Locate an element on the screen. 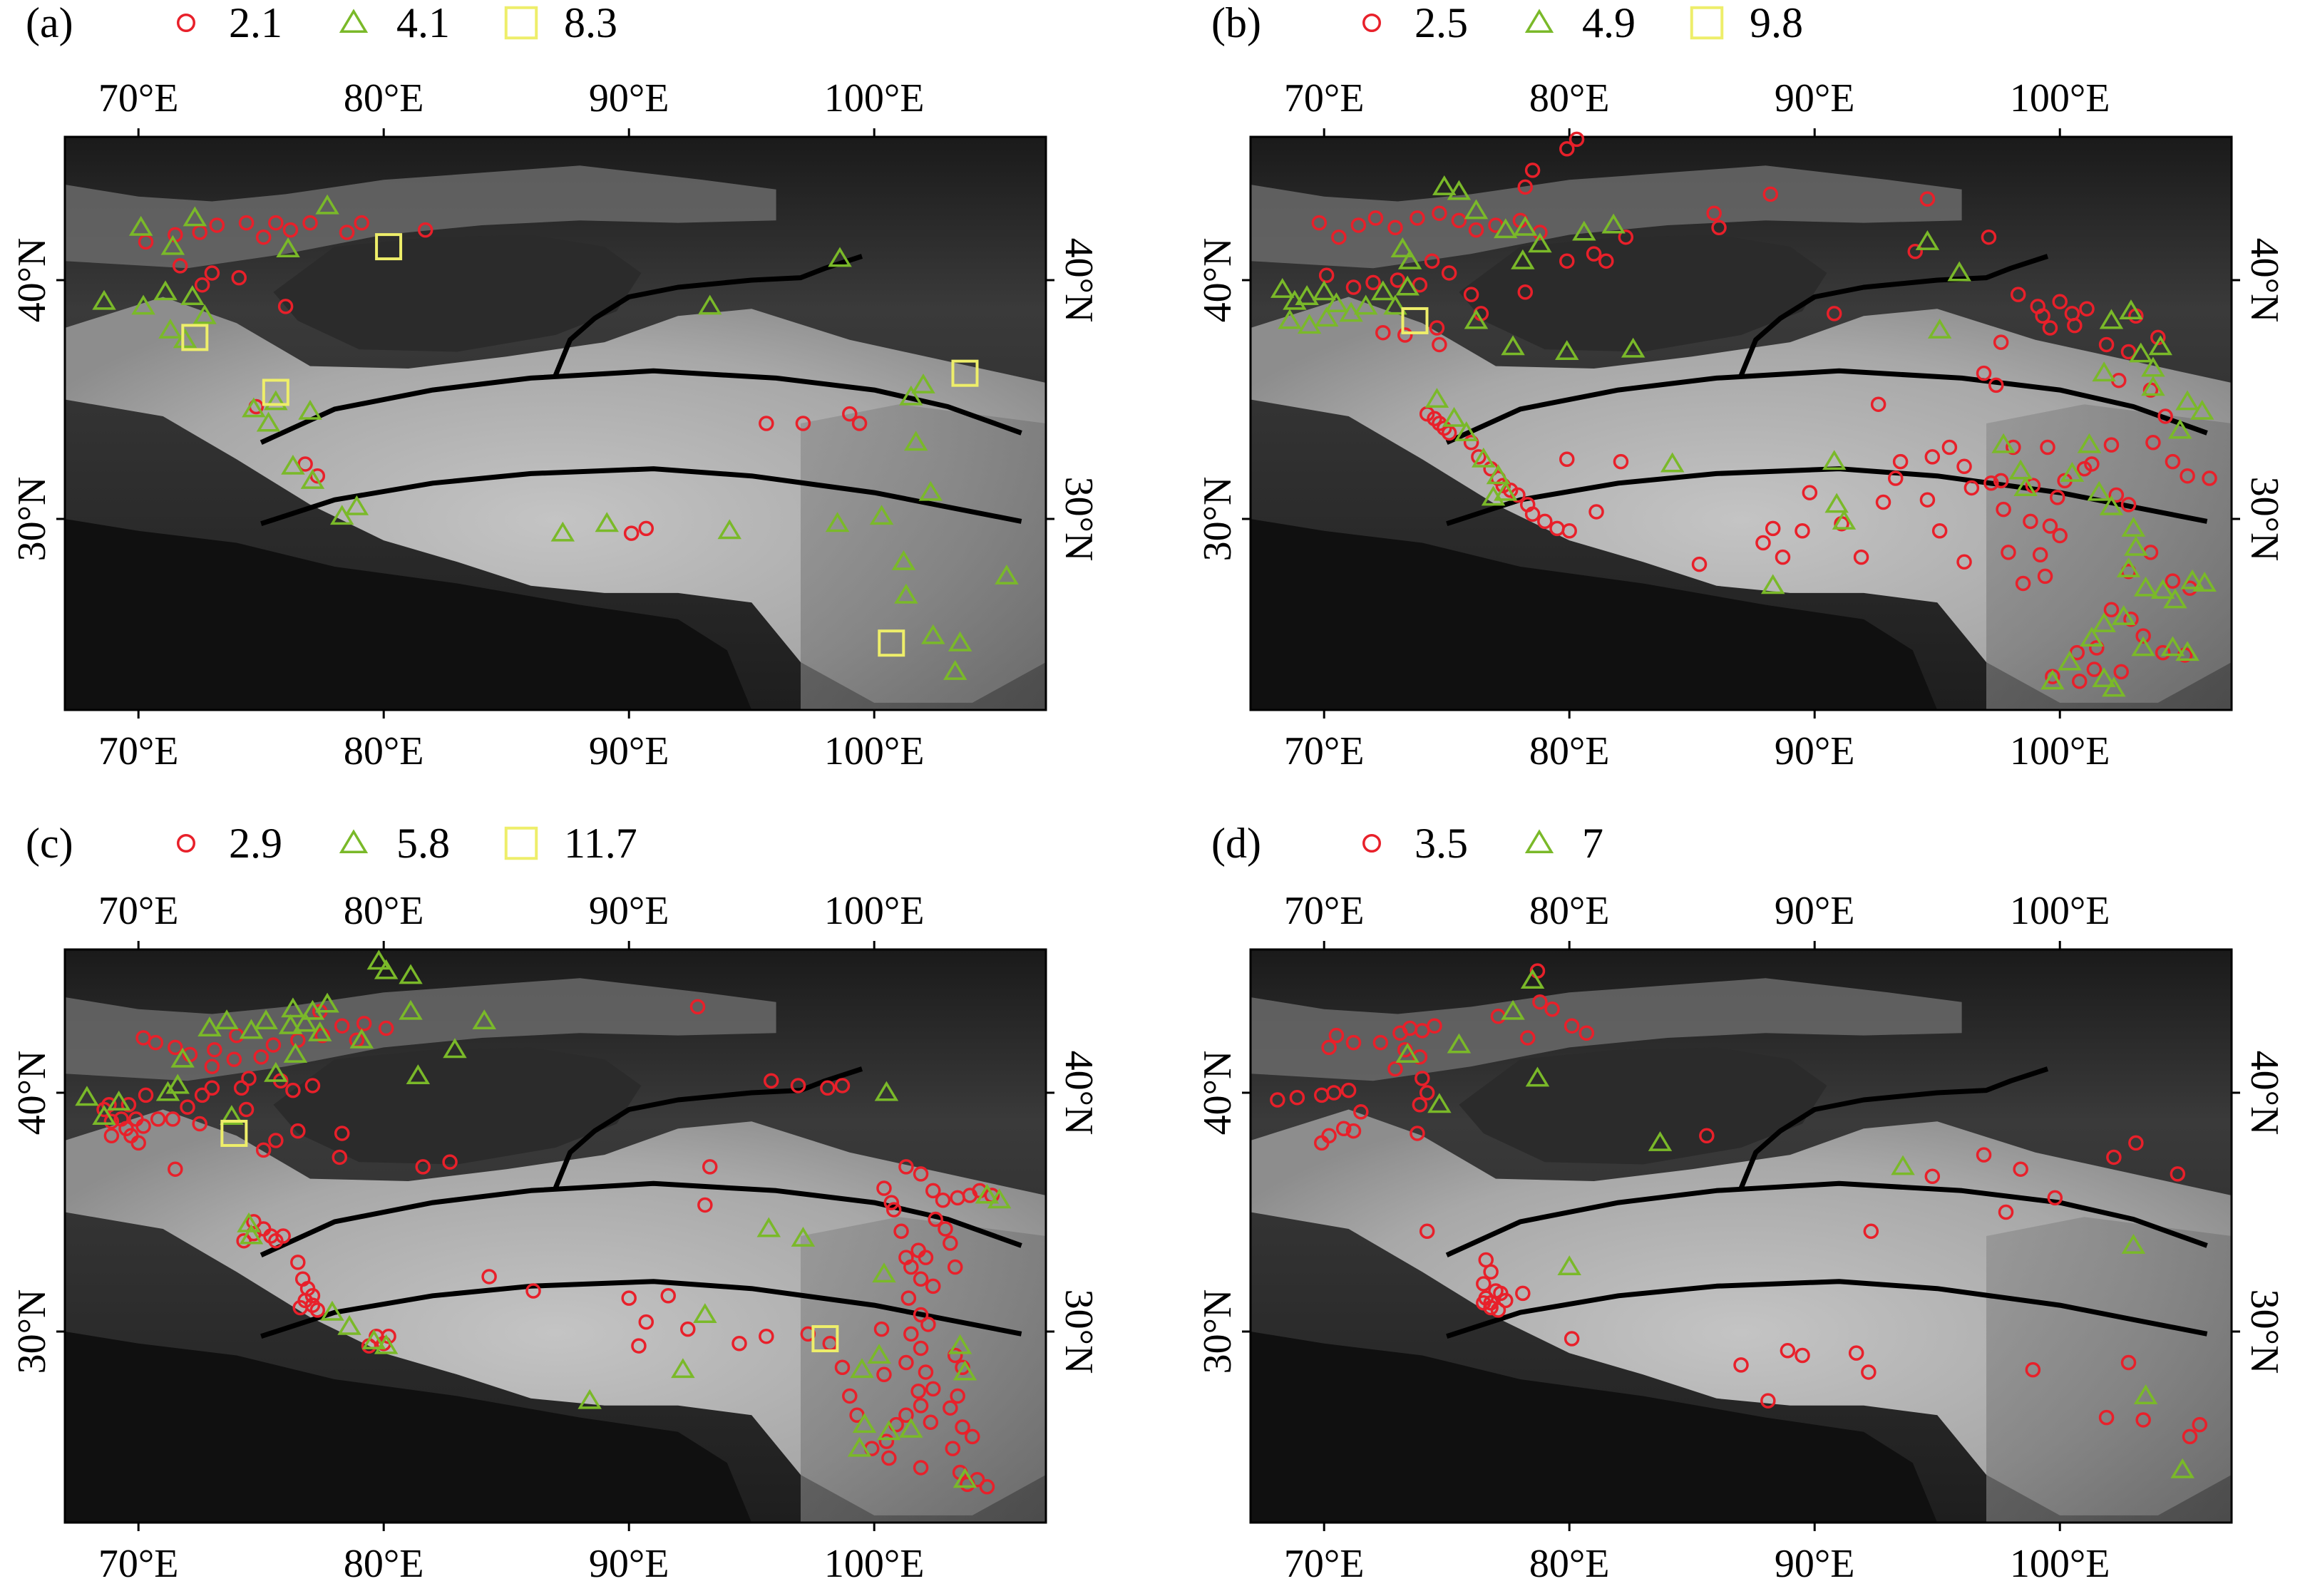  legend-circle-label: 2.9 is located at coordinates (256, 843).